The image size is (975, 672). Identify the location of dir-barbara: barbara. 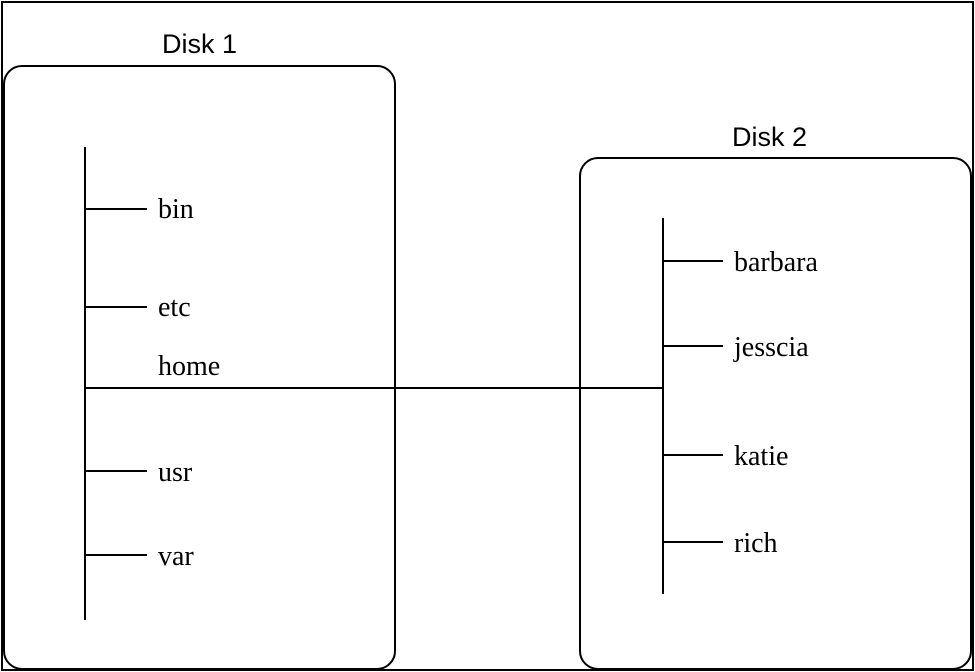
(776, 262).